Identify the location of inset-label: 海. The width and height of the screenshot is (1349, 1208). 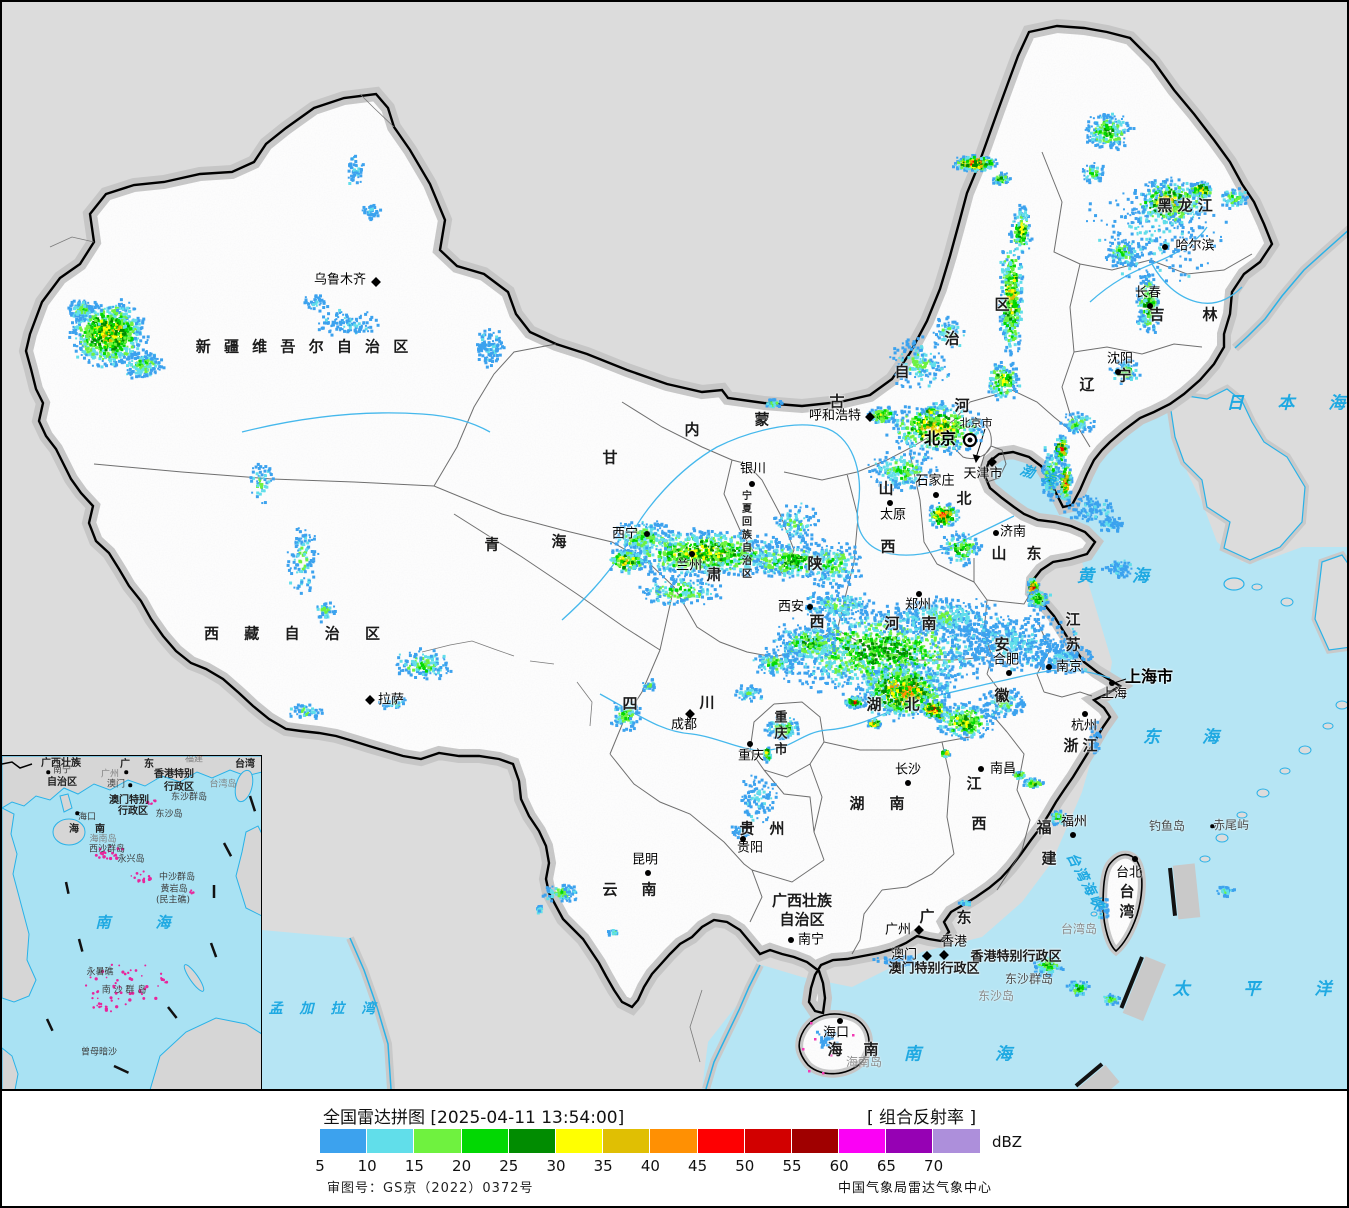
(165, 922).